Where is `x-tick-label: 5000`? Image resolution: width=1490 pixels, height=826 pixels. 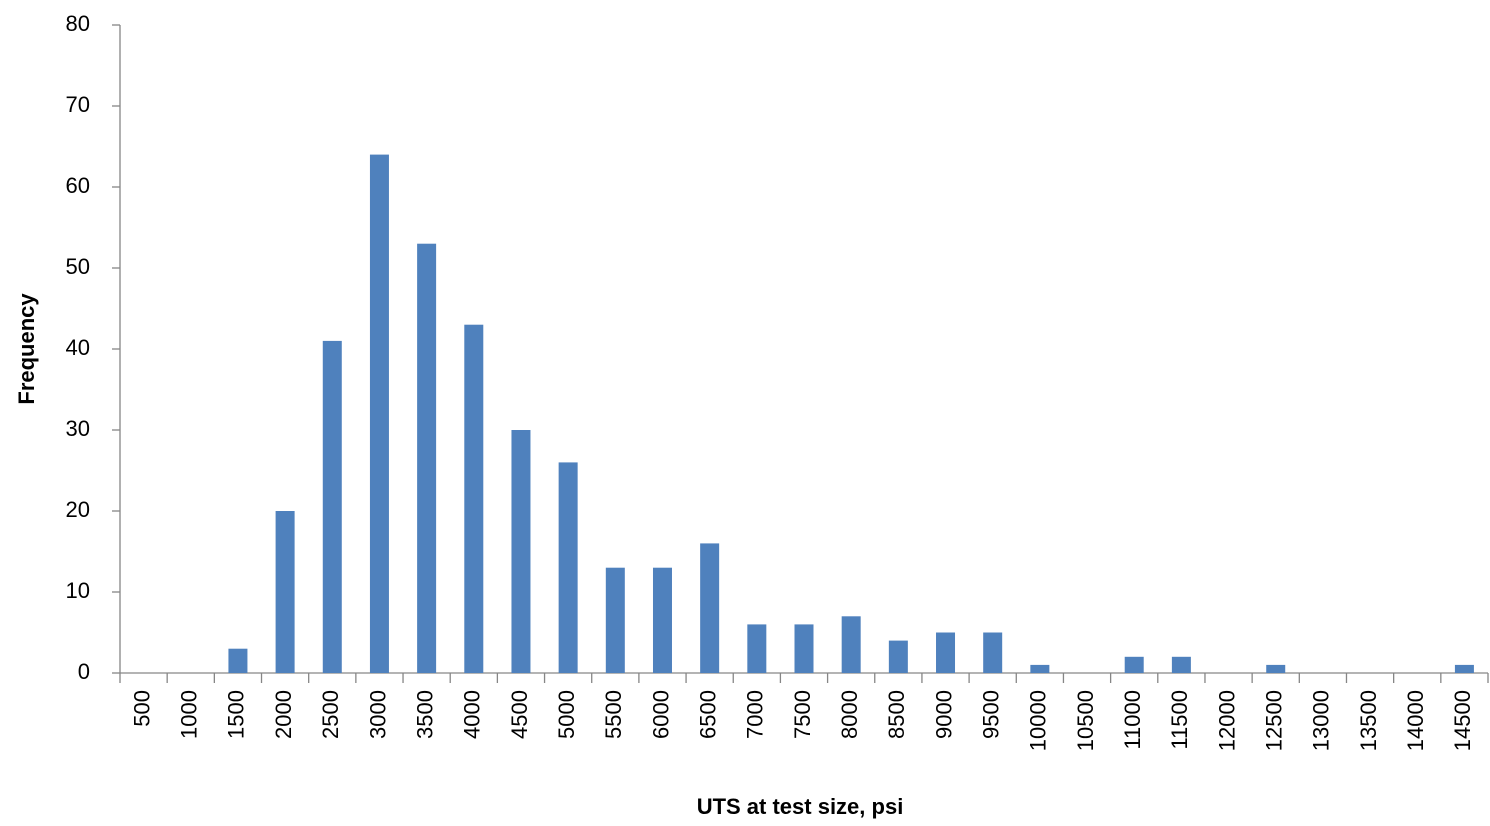
x-tick-label: 5000 is located at coordinates (566, 714).